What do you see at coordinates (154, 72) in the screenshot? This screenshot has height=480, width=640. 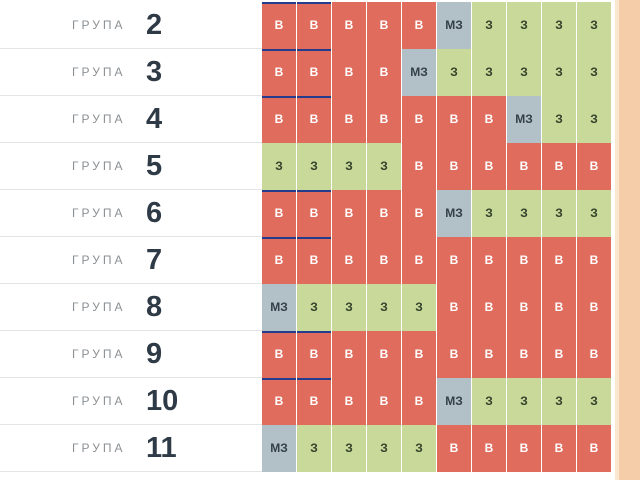 I see `group-number: 3` at bounding box center [154, 72].